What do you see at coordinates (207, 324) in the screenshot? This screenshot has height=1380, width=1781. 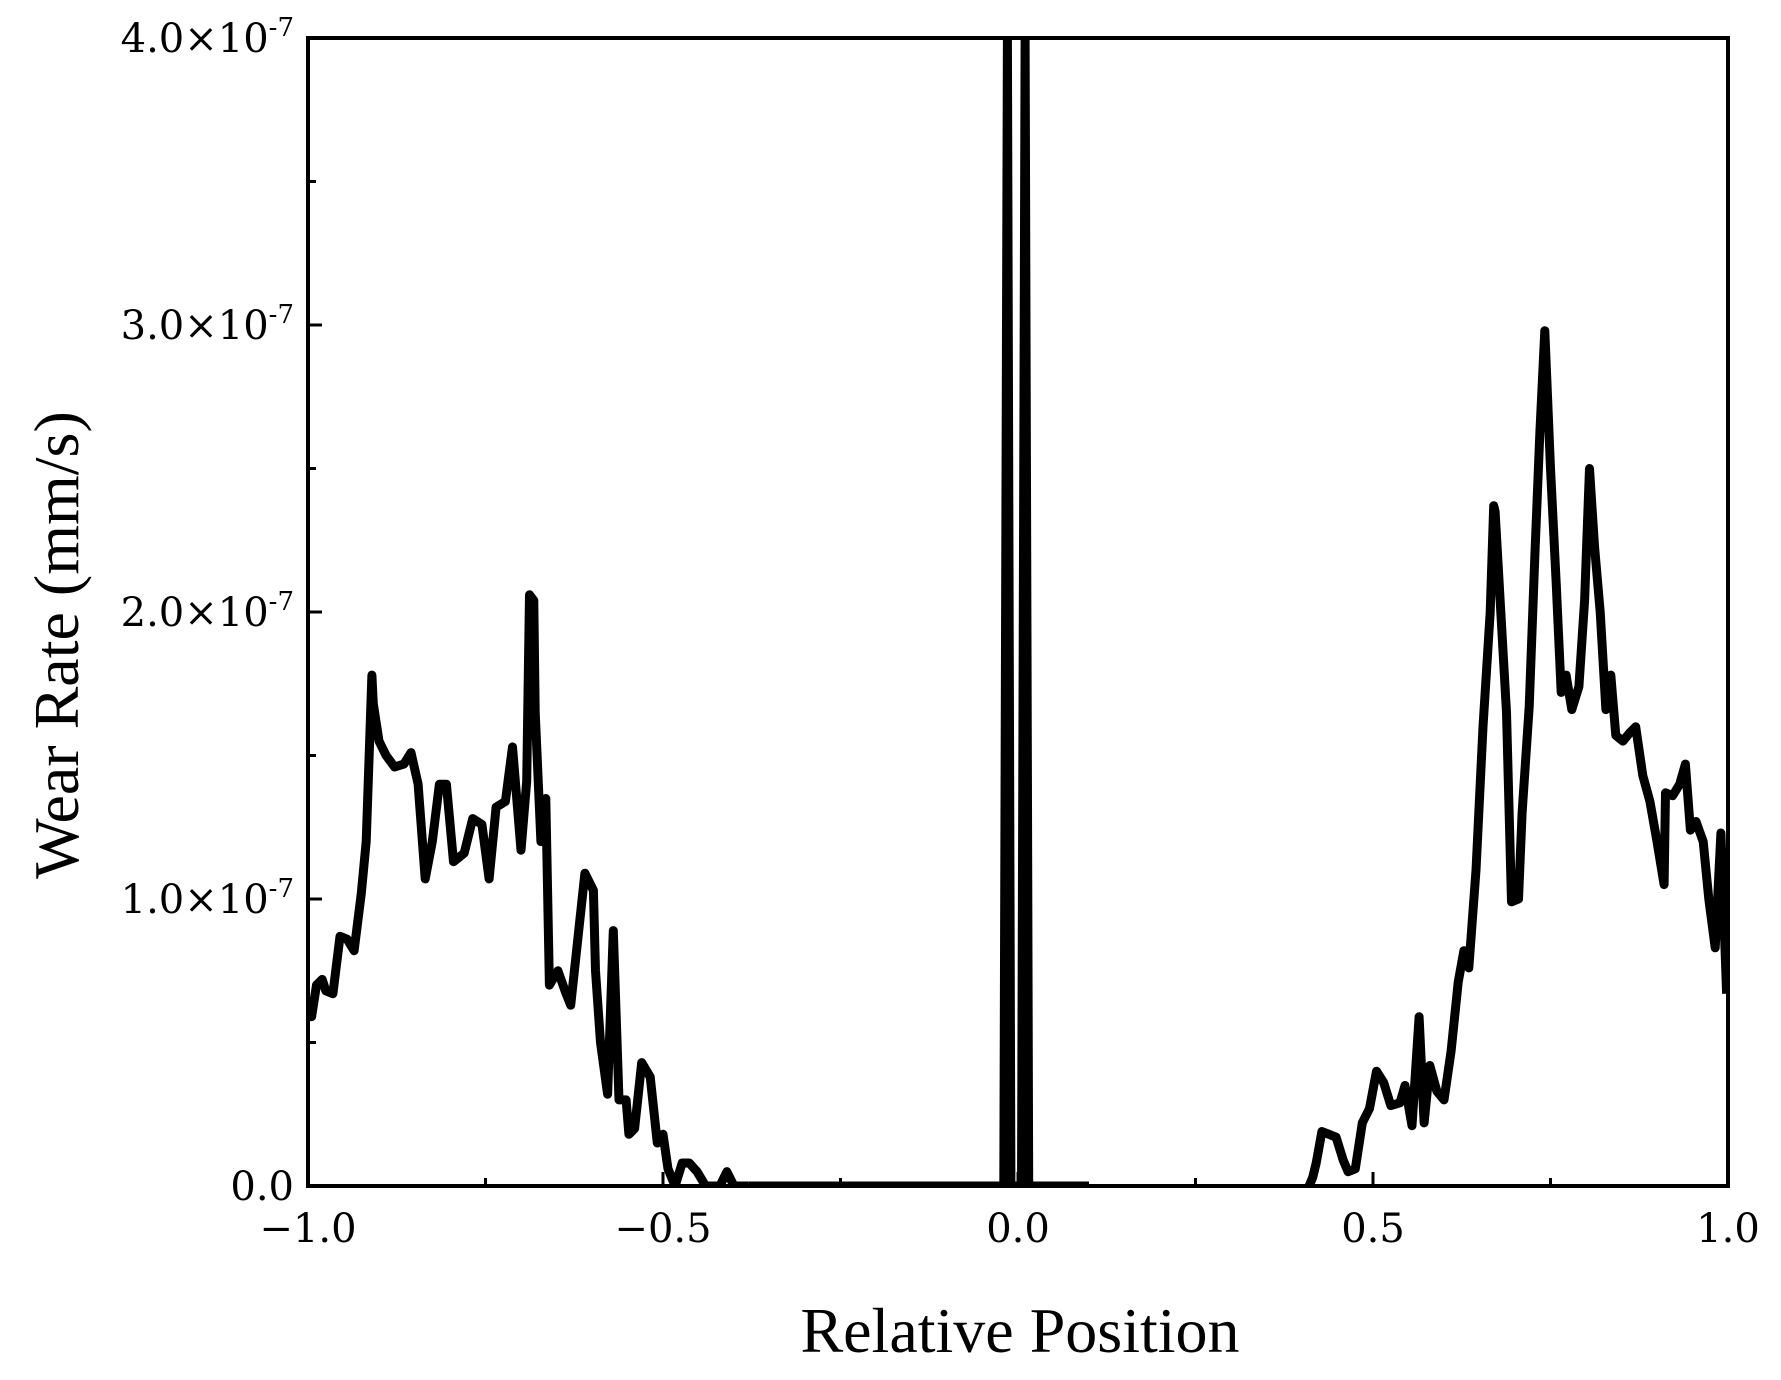 I see `y-tick-label: 3.0×10⁻⁷` at bounding box center [207, 324].